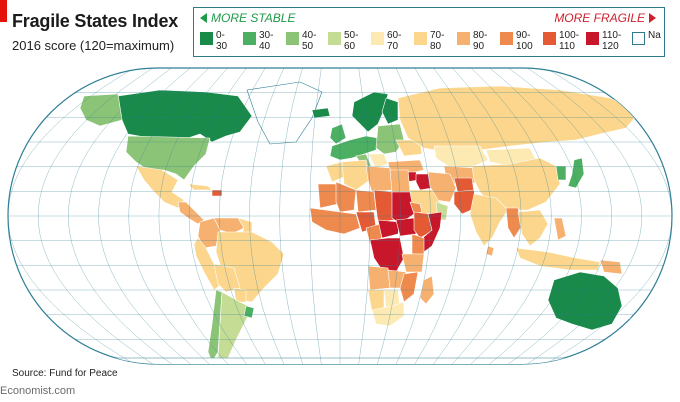  I want to click on region-niger, so click(366, 201).